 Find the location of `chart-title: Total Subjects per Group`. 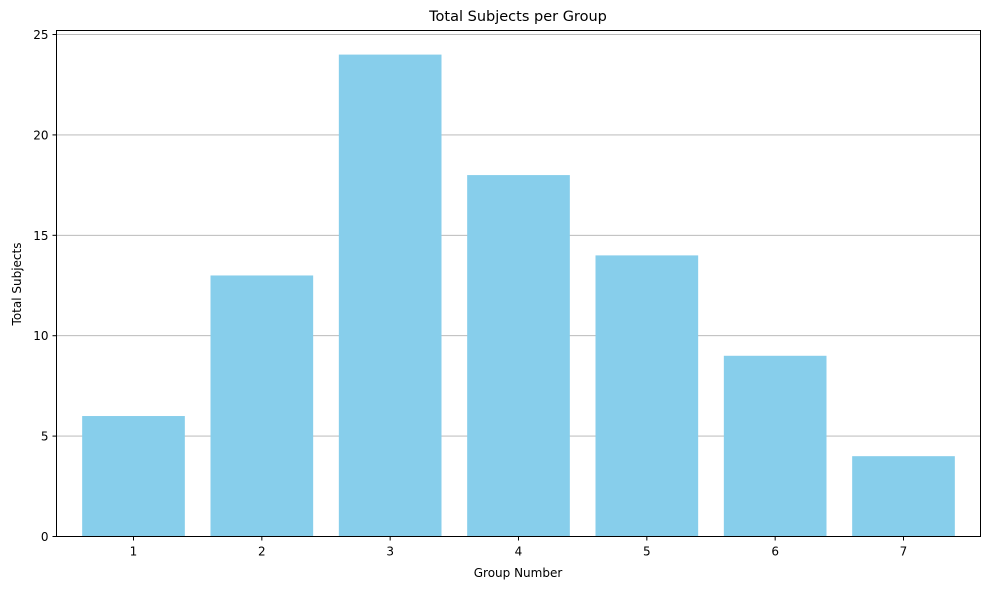

chart-title: Total Subjects per Group is located at coordinates (517, 17).